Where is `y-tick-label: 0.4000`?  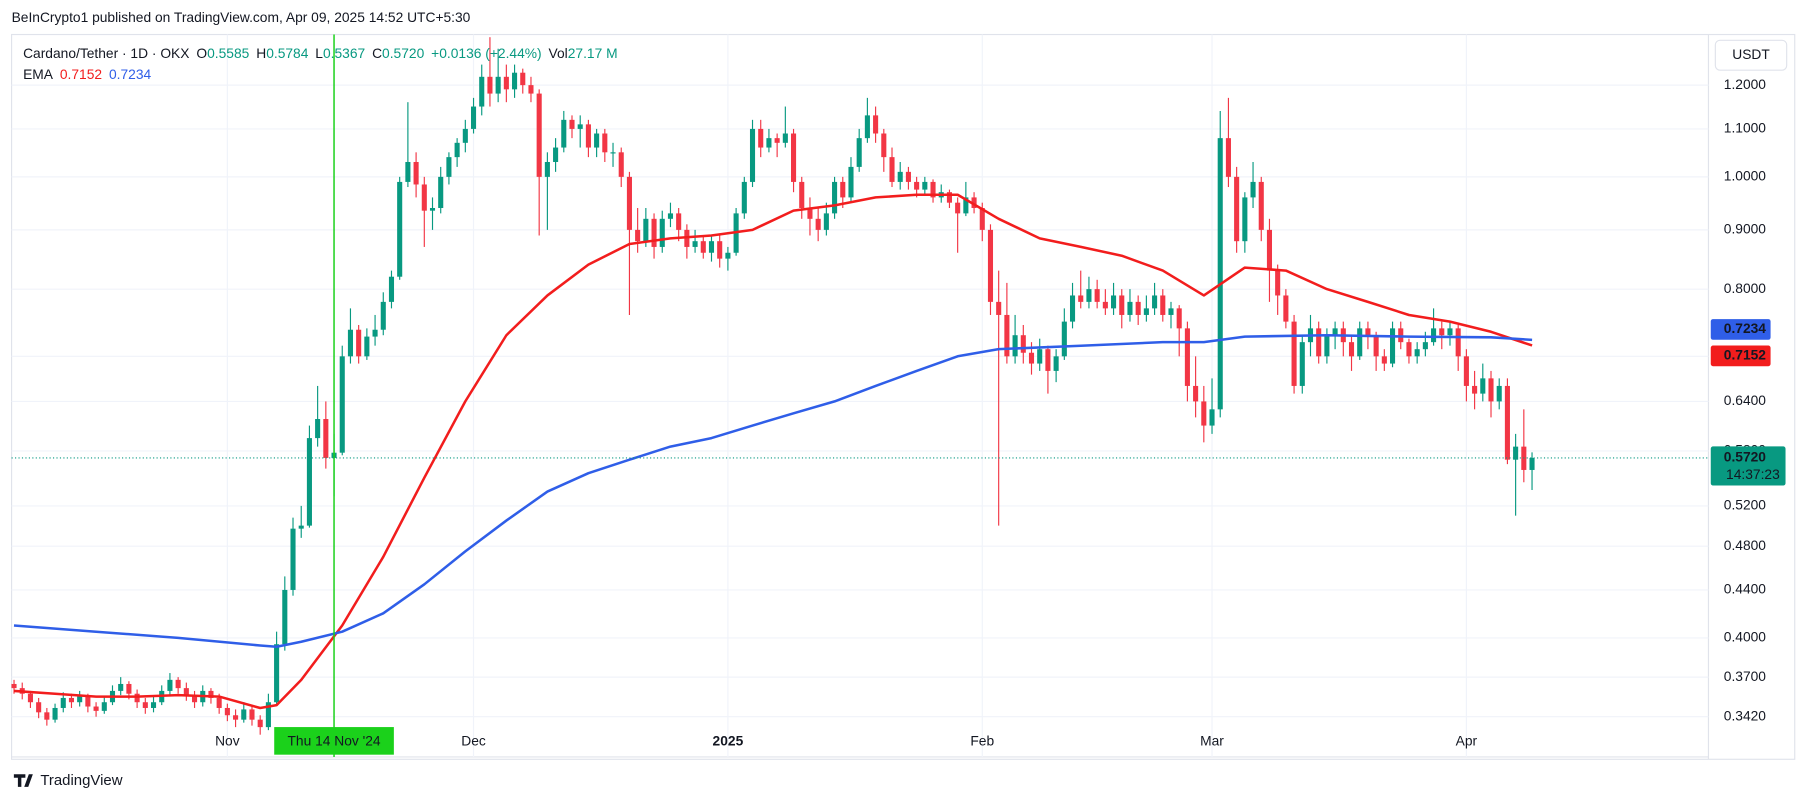 y-tick-label: 0.4000 is located at coordinates (1745, 637).